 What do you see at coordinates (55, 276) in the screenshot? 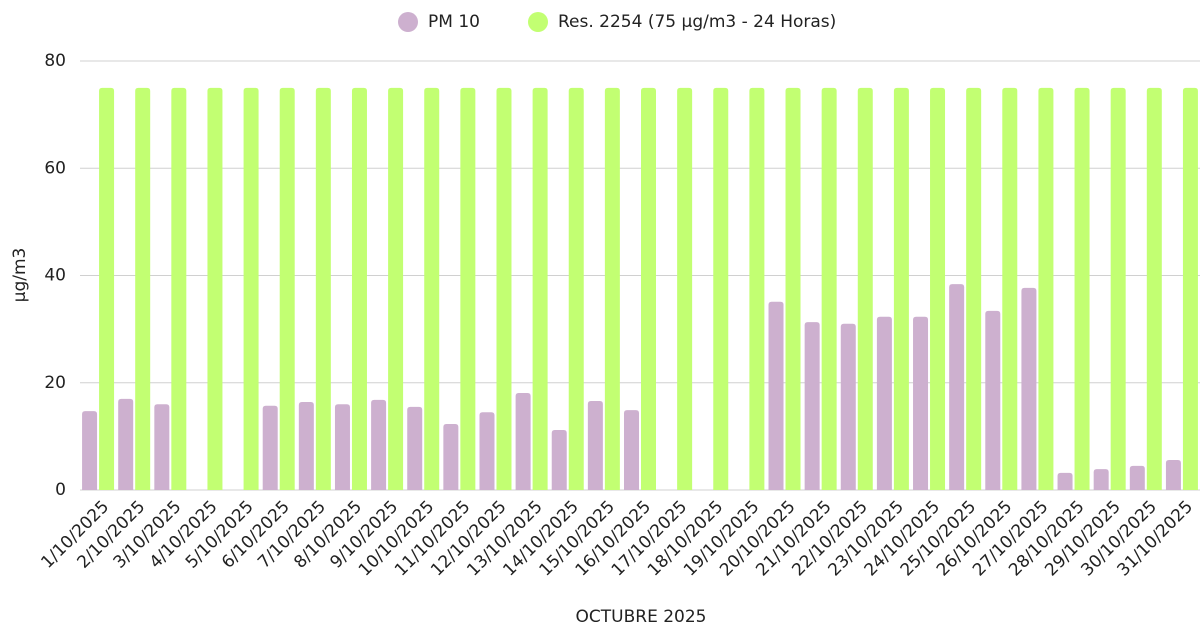
I see `y-tick-label: 40` at bounding box center [55, 276].